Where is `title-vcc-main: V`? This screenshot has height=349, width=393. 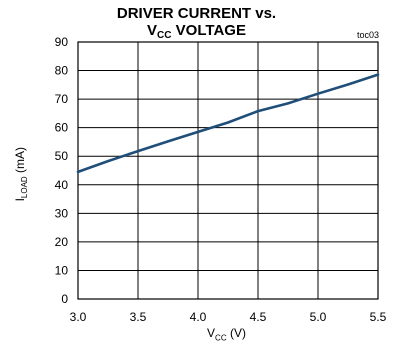 title-vcc-main: V is located at coordinates (152, 30).